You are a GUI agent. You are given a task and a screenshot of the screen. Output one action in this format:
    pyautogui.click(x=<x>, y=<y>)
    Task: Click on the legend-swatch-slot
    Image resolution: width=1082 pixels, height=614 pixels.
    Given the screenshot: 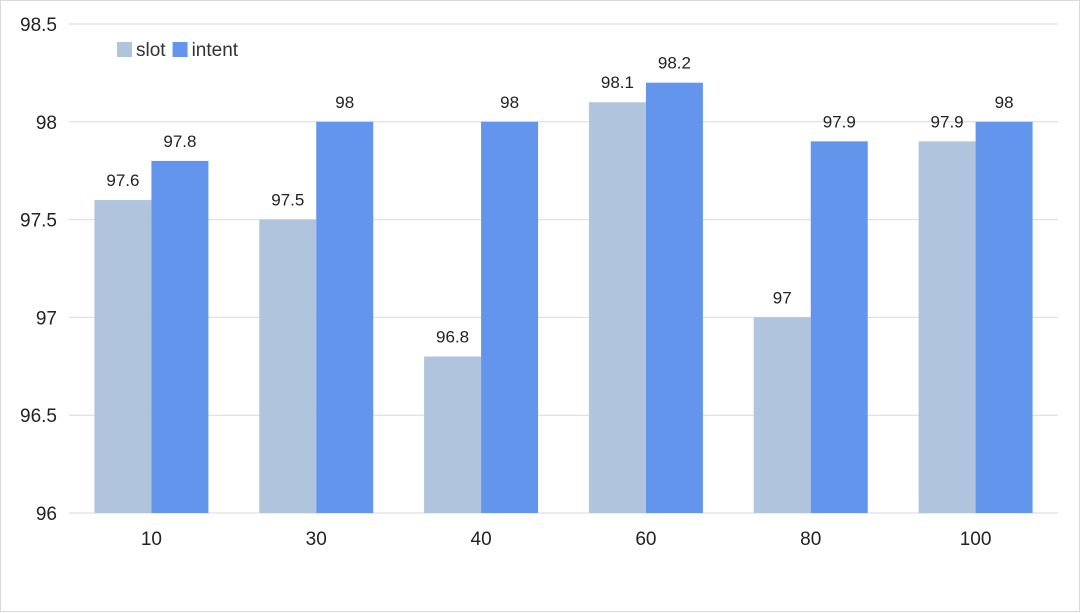 What is the action you would take?
    pyautogui.click(x=124, y=49)
    